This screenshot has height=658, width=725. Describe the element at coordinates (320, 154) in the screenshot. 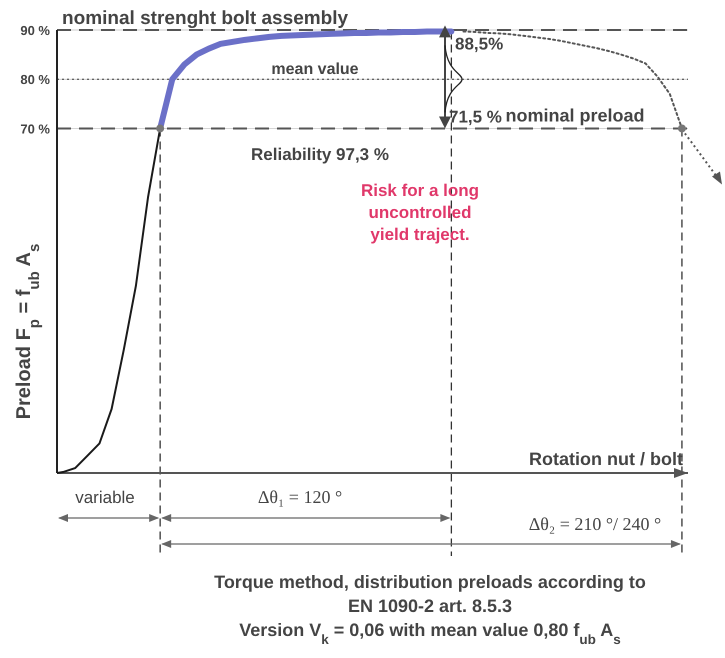

I see `annotation: Reliability 97,3 %` at that location.